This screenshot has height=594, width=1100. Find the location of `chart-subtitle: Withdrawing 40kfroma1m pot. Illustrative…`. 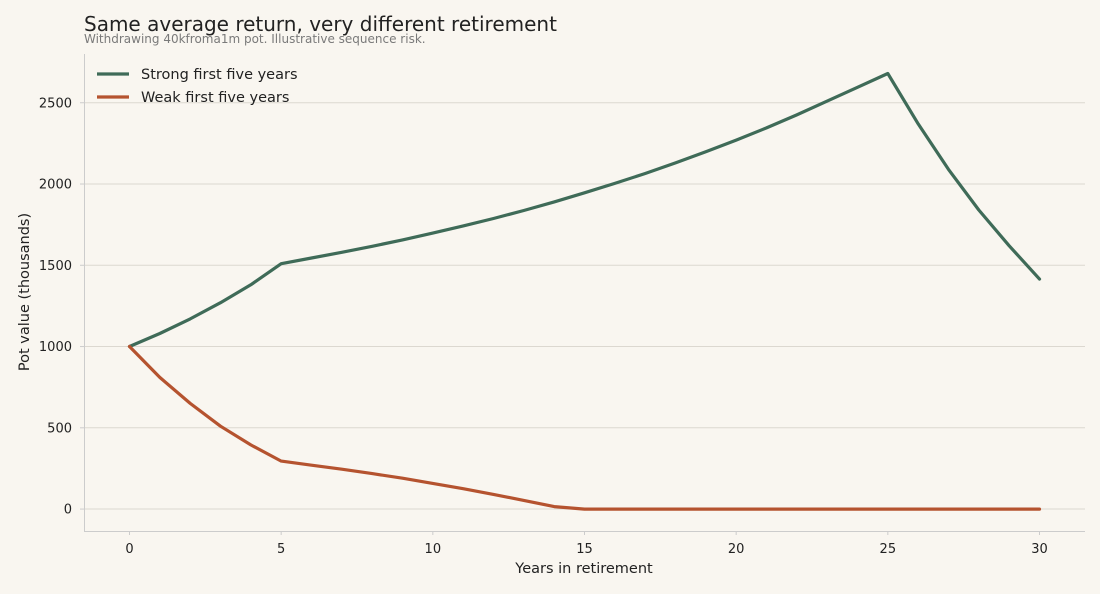

chart-subtitle: Withdrawing 40kfroma1m pot. Illustrative… is located at coordinates (255, 39).